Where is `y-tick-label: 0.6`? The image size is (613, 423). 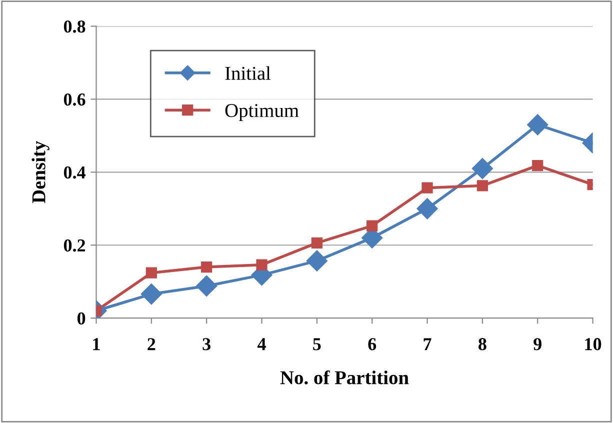
y-tick-label: 0.6 is located at coordinates (75, 99).